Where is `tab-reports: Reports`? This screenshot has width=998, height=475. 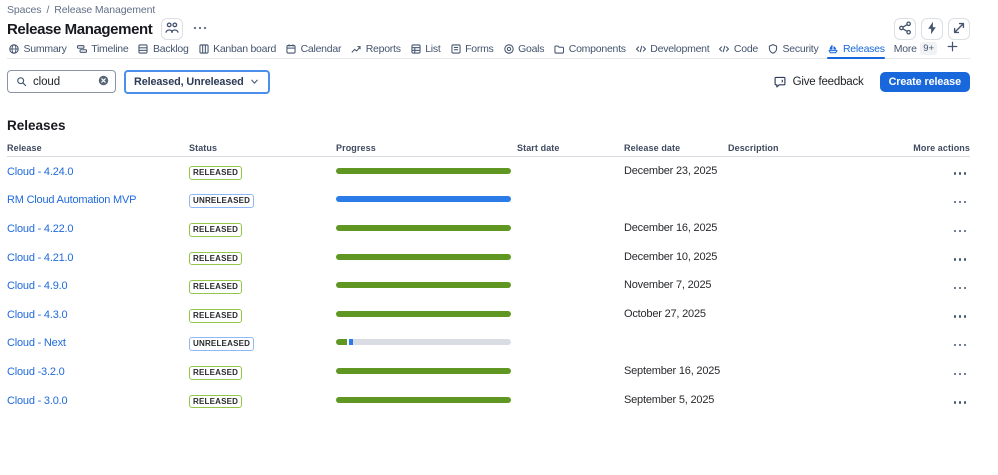 tab-reports: Reports is located at coordinates (375, 49).